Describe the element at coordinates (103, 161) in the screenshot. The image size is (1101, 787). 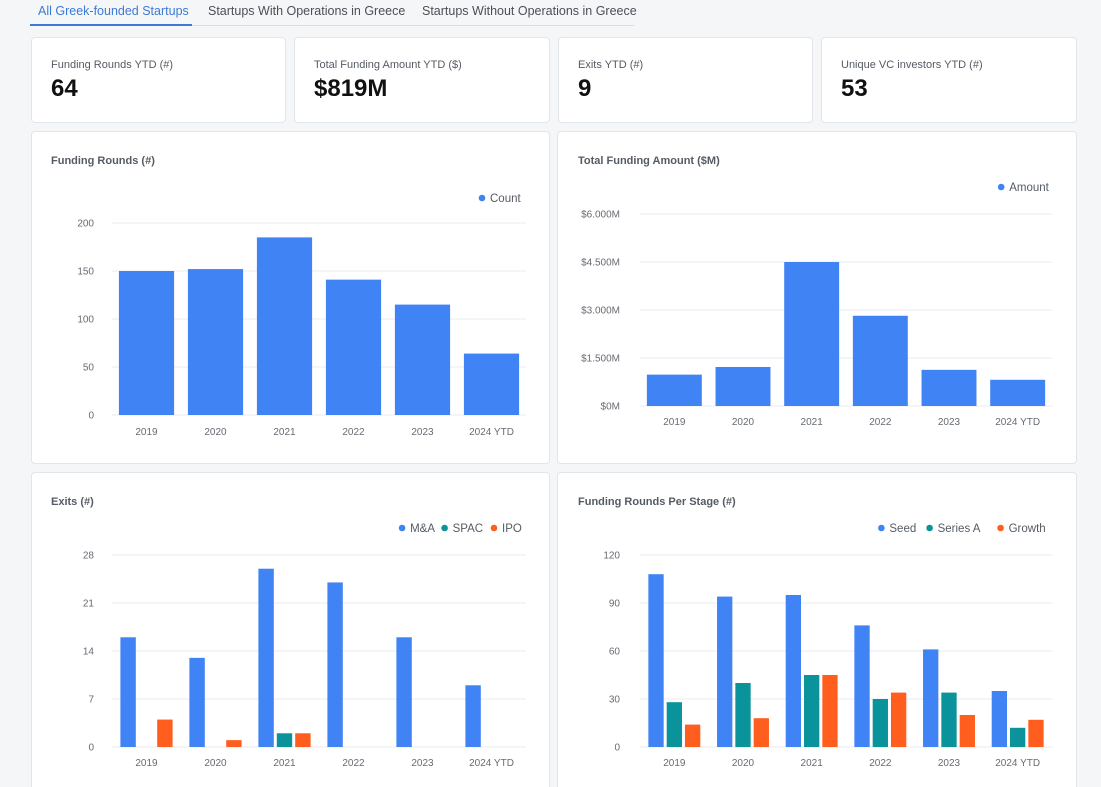
I see `chart-title: Funding Rounds (#)` at that location.